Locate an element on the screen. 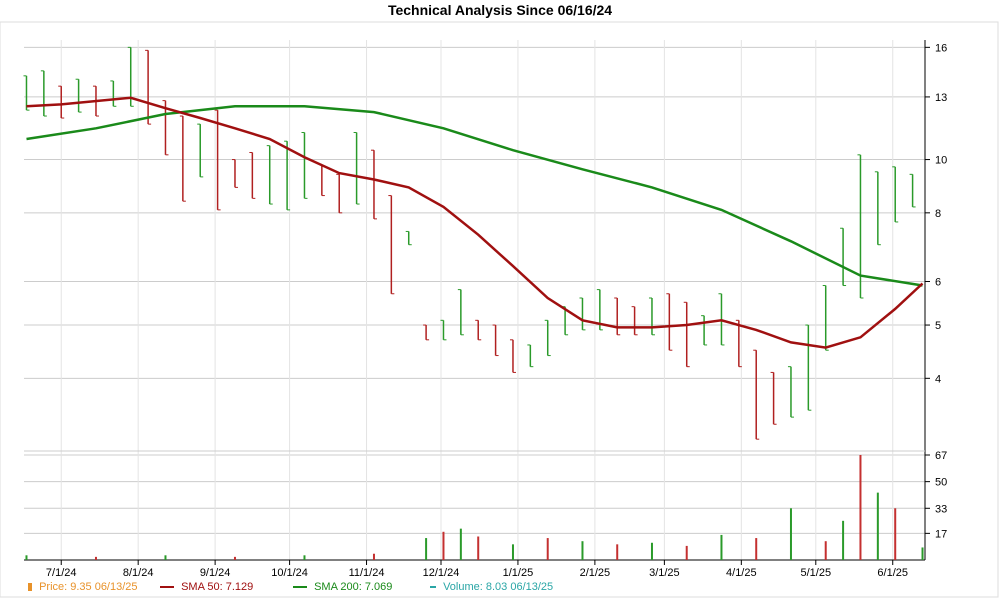 The width and height of the screenshot is (1000, 600). legend-sma50-label: SMA 50: 7.129 is located at coordinates (217, 587).